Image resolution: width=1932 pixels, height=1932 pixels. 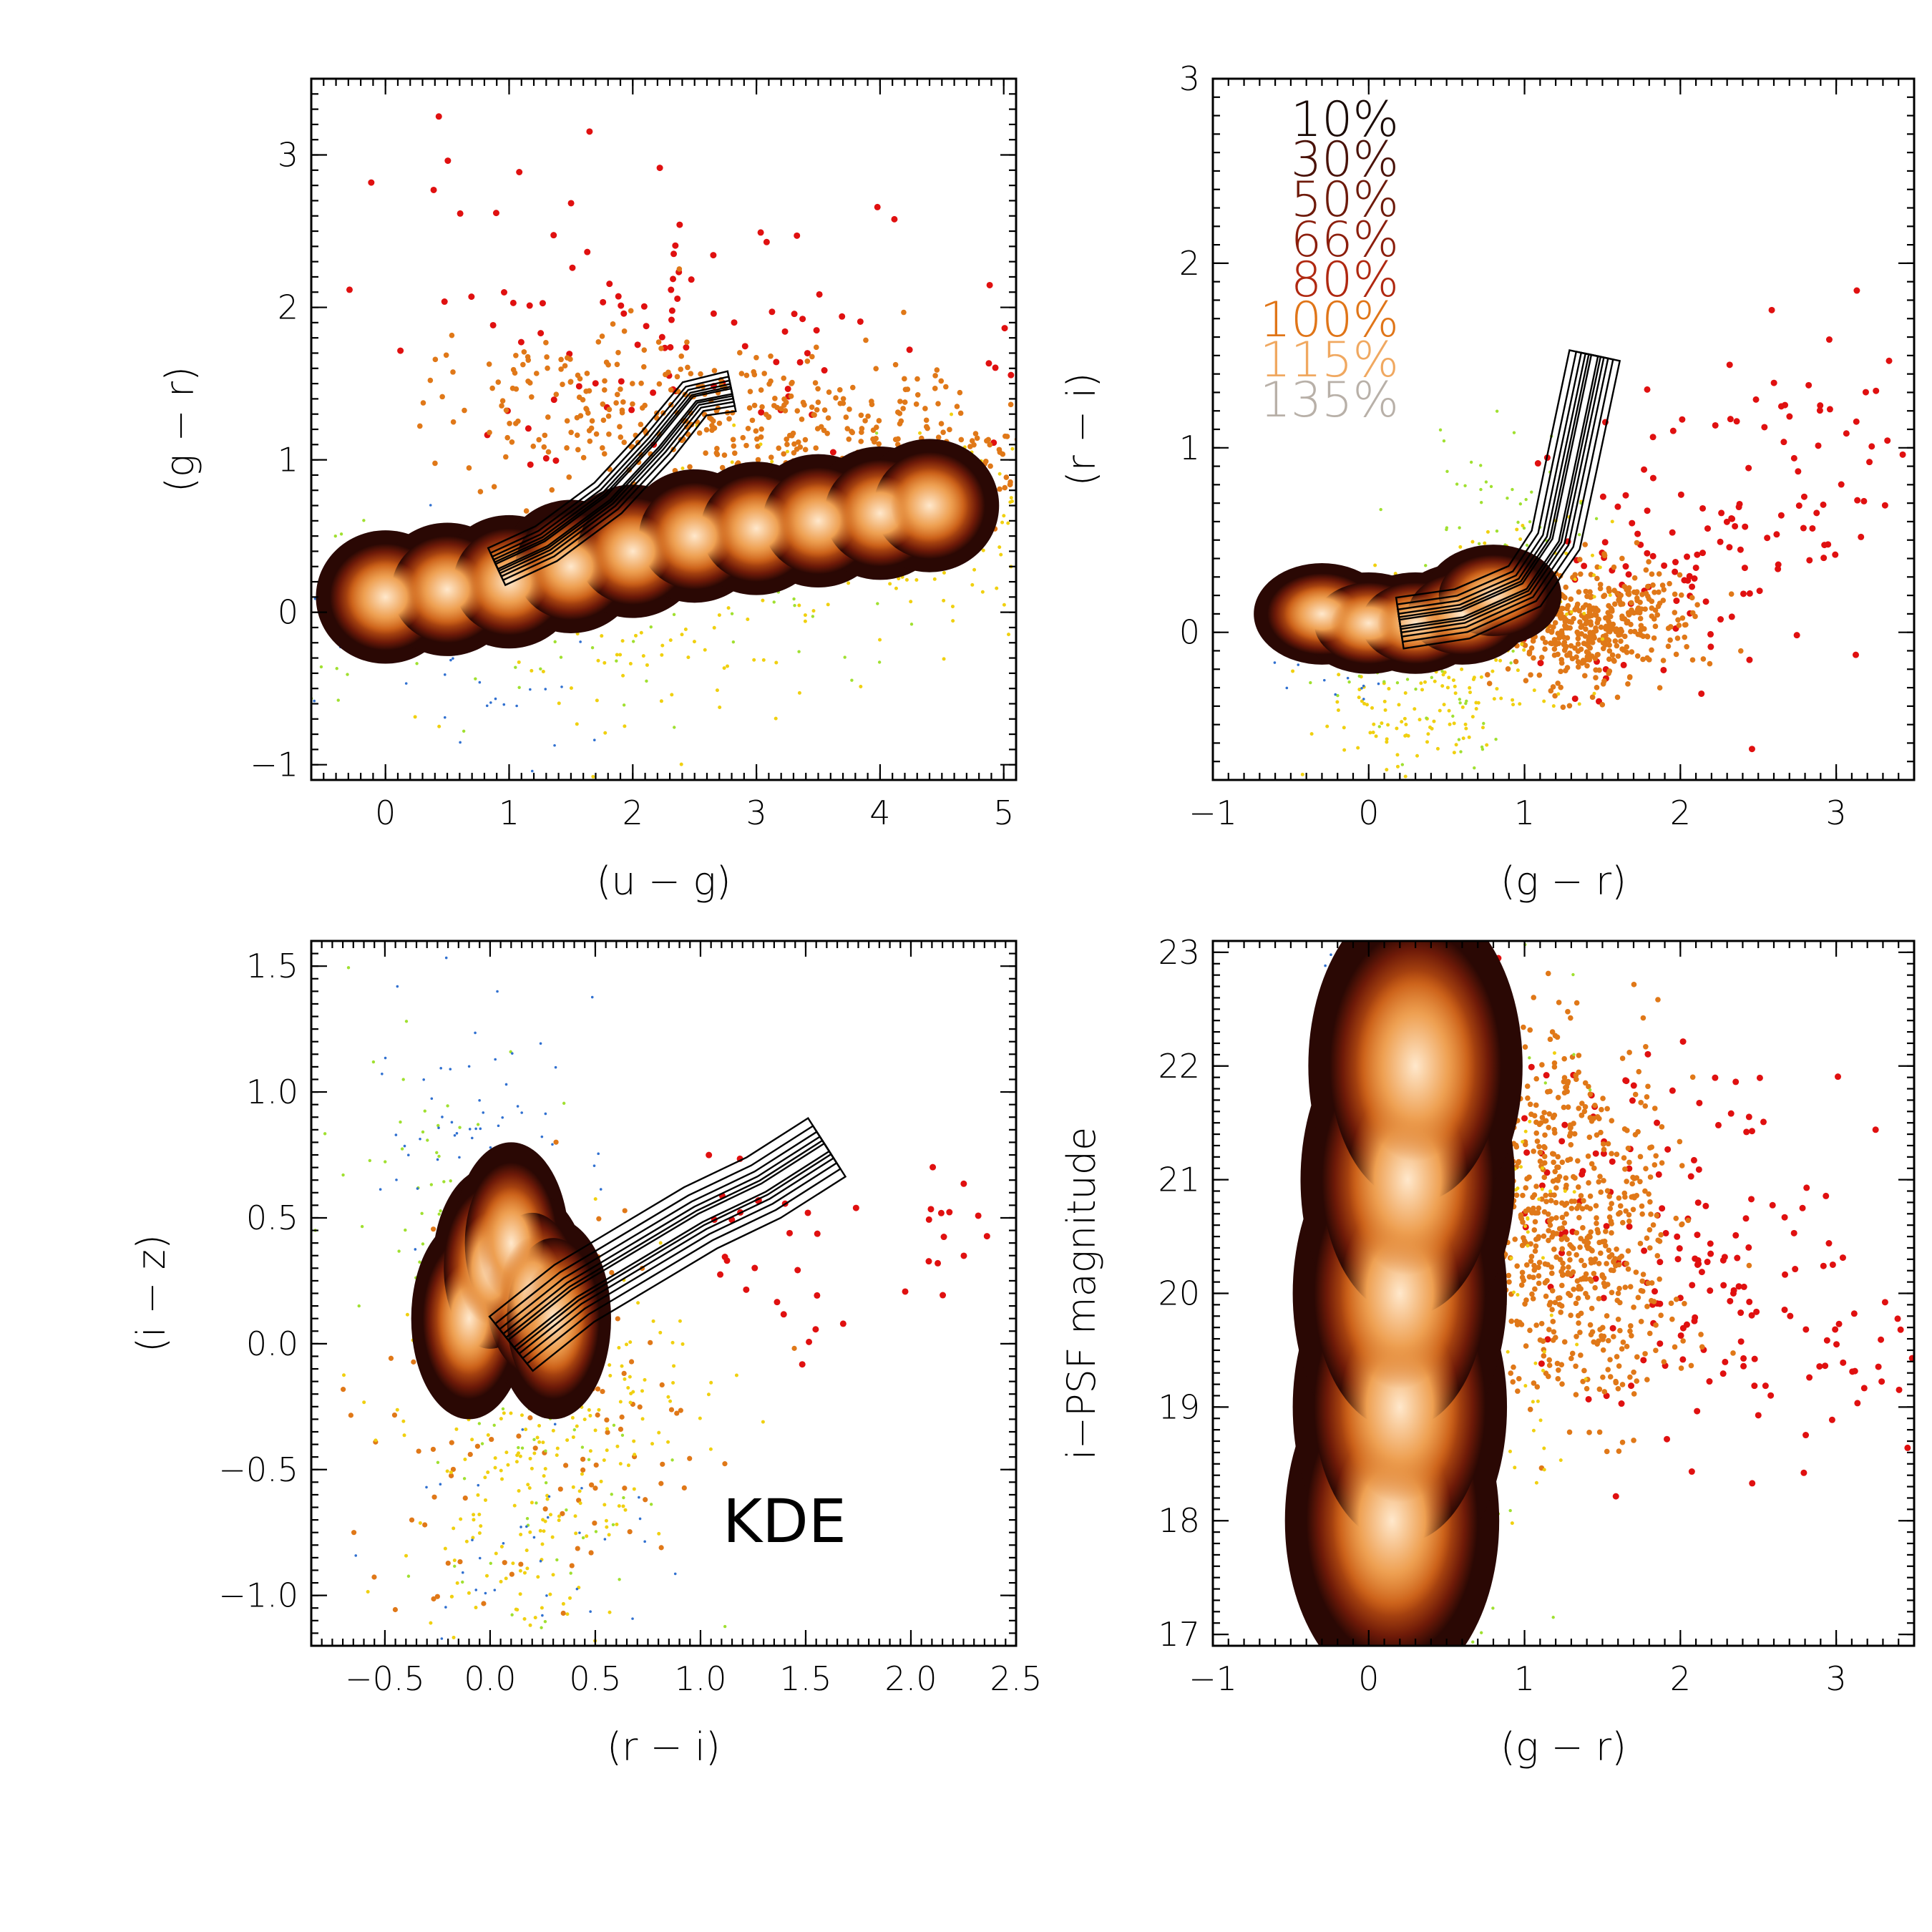 I want to click on x-tick-label: −1, so click(x=1213, y=813).